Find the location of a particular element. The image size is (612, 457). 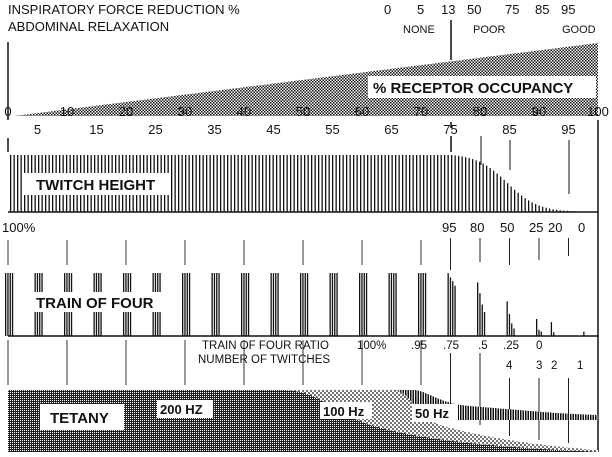

tof-top-label: 0 is located at coordinates (581, 227).